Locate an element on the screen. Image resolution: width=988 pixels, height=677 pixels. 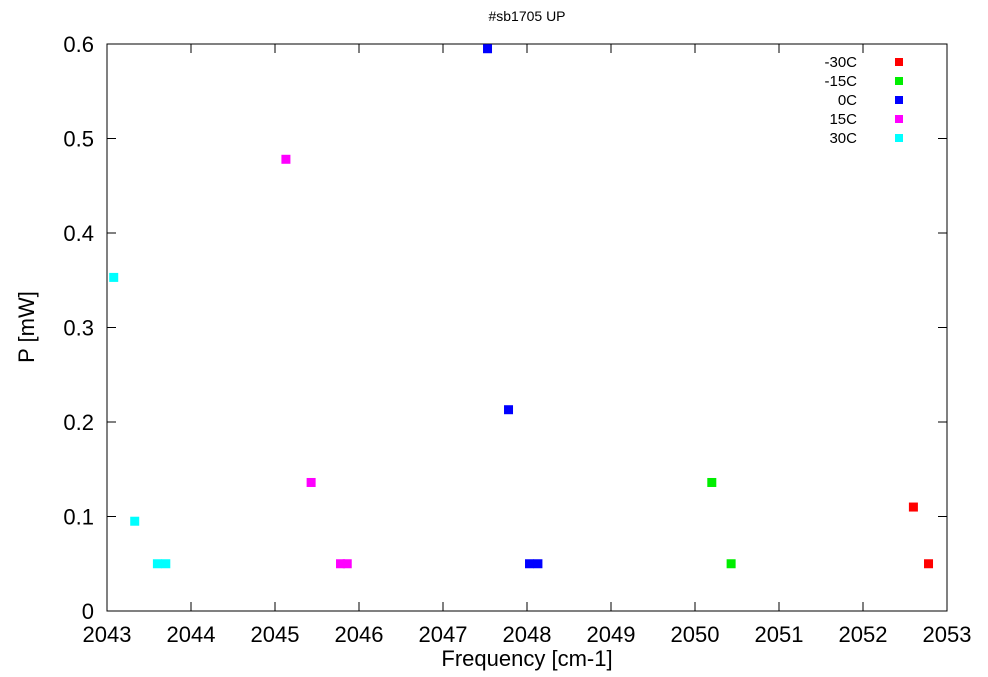
x-tick-label: 2052 is located at coordinates (863, 634).